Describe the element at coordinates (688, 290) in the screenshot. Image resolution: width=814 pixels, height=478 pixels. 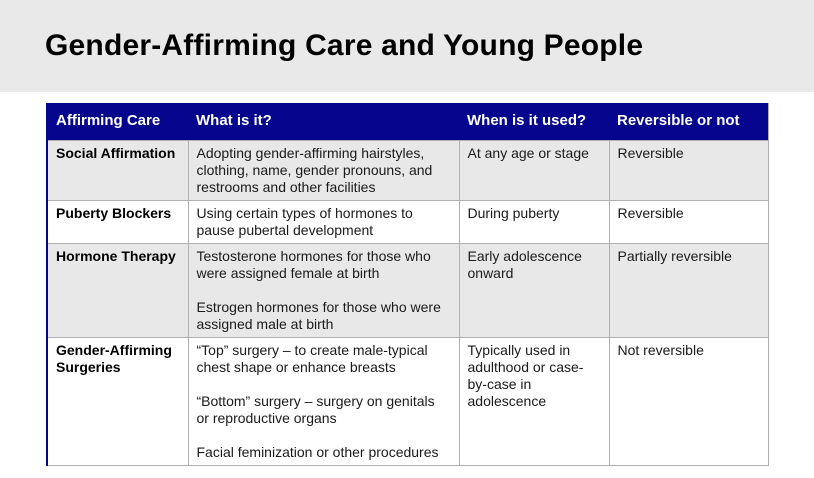
I see `cell-reversibility: Partially reversible` at that location.